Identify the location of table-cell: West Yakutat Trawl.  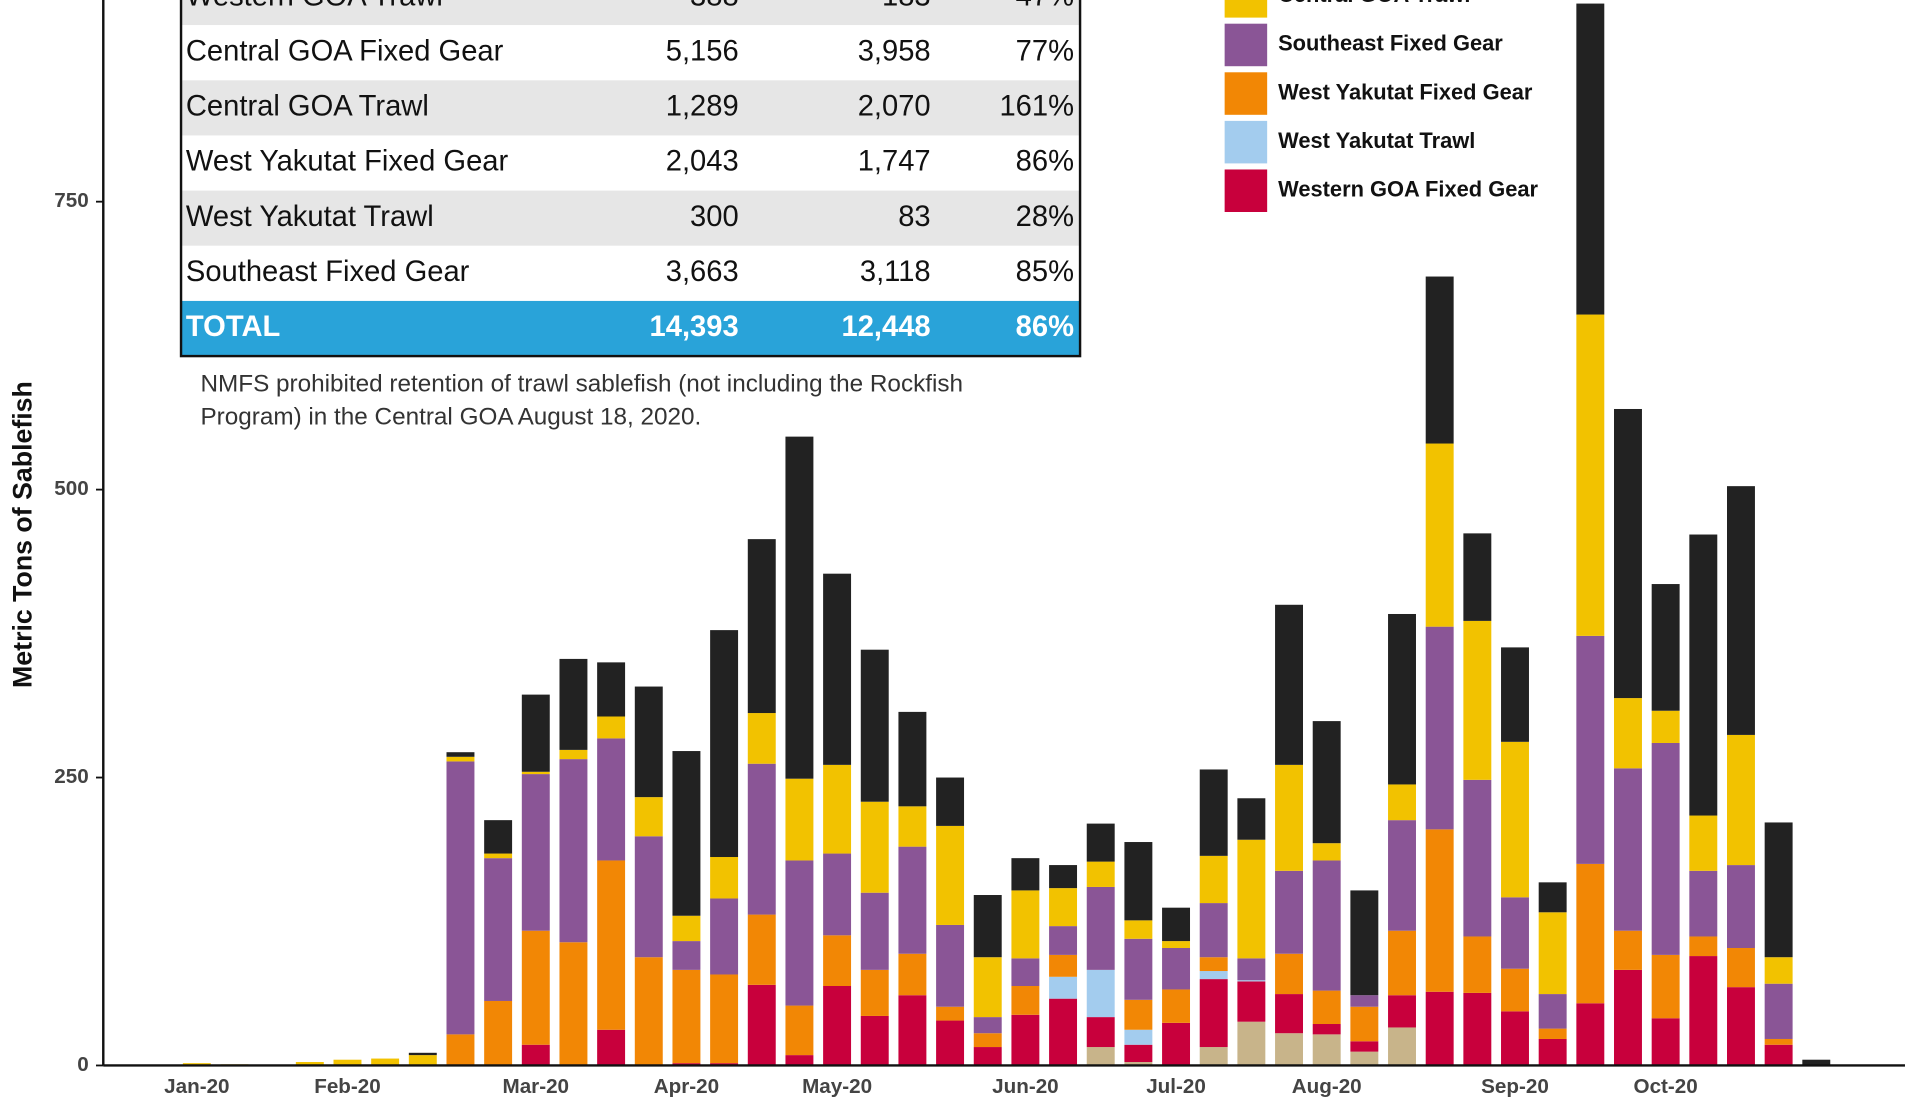
(310, 217).